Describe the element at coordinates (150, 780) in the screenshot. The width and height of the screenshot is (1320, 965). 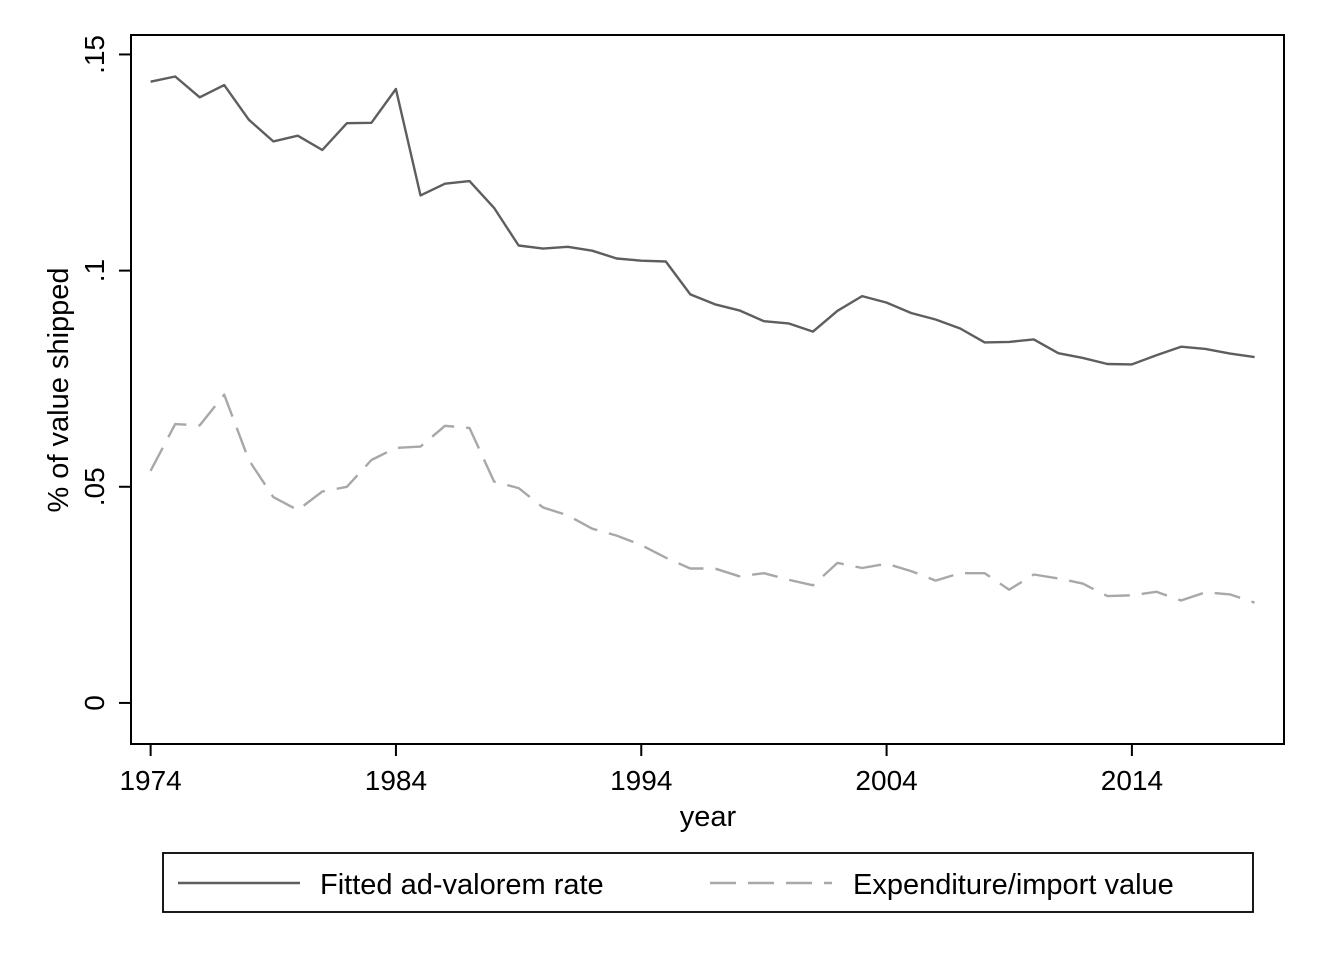
I see `x-tick-label: 1974` at that location.